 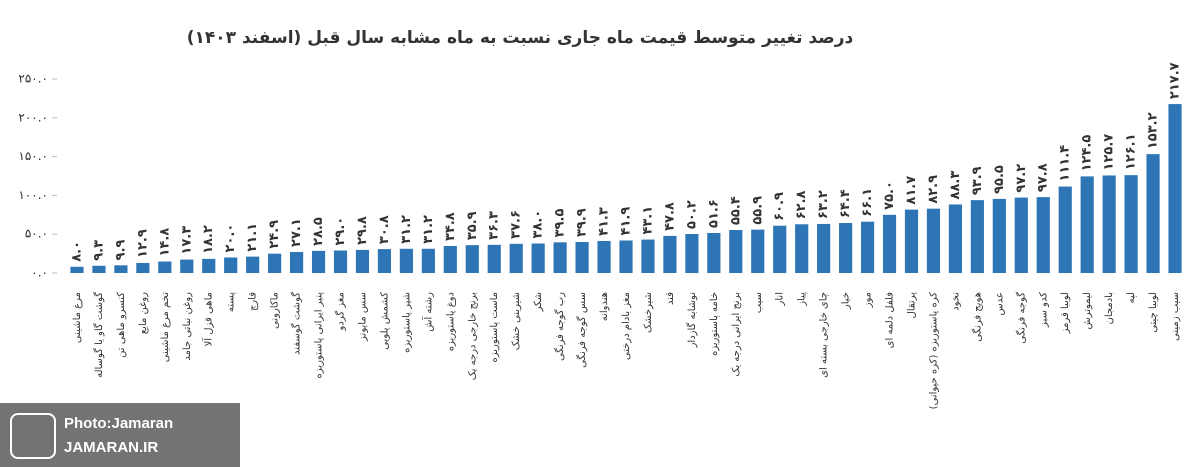 I want to click on data-label: ۱۴.۸, so click(x=164, y=242).